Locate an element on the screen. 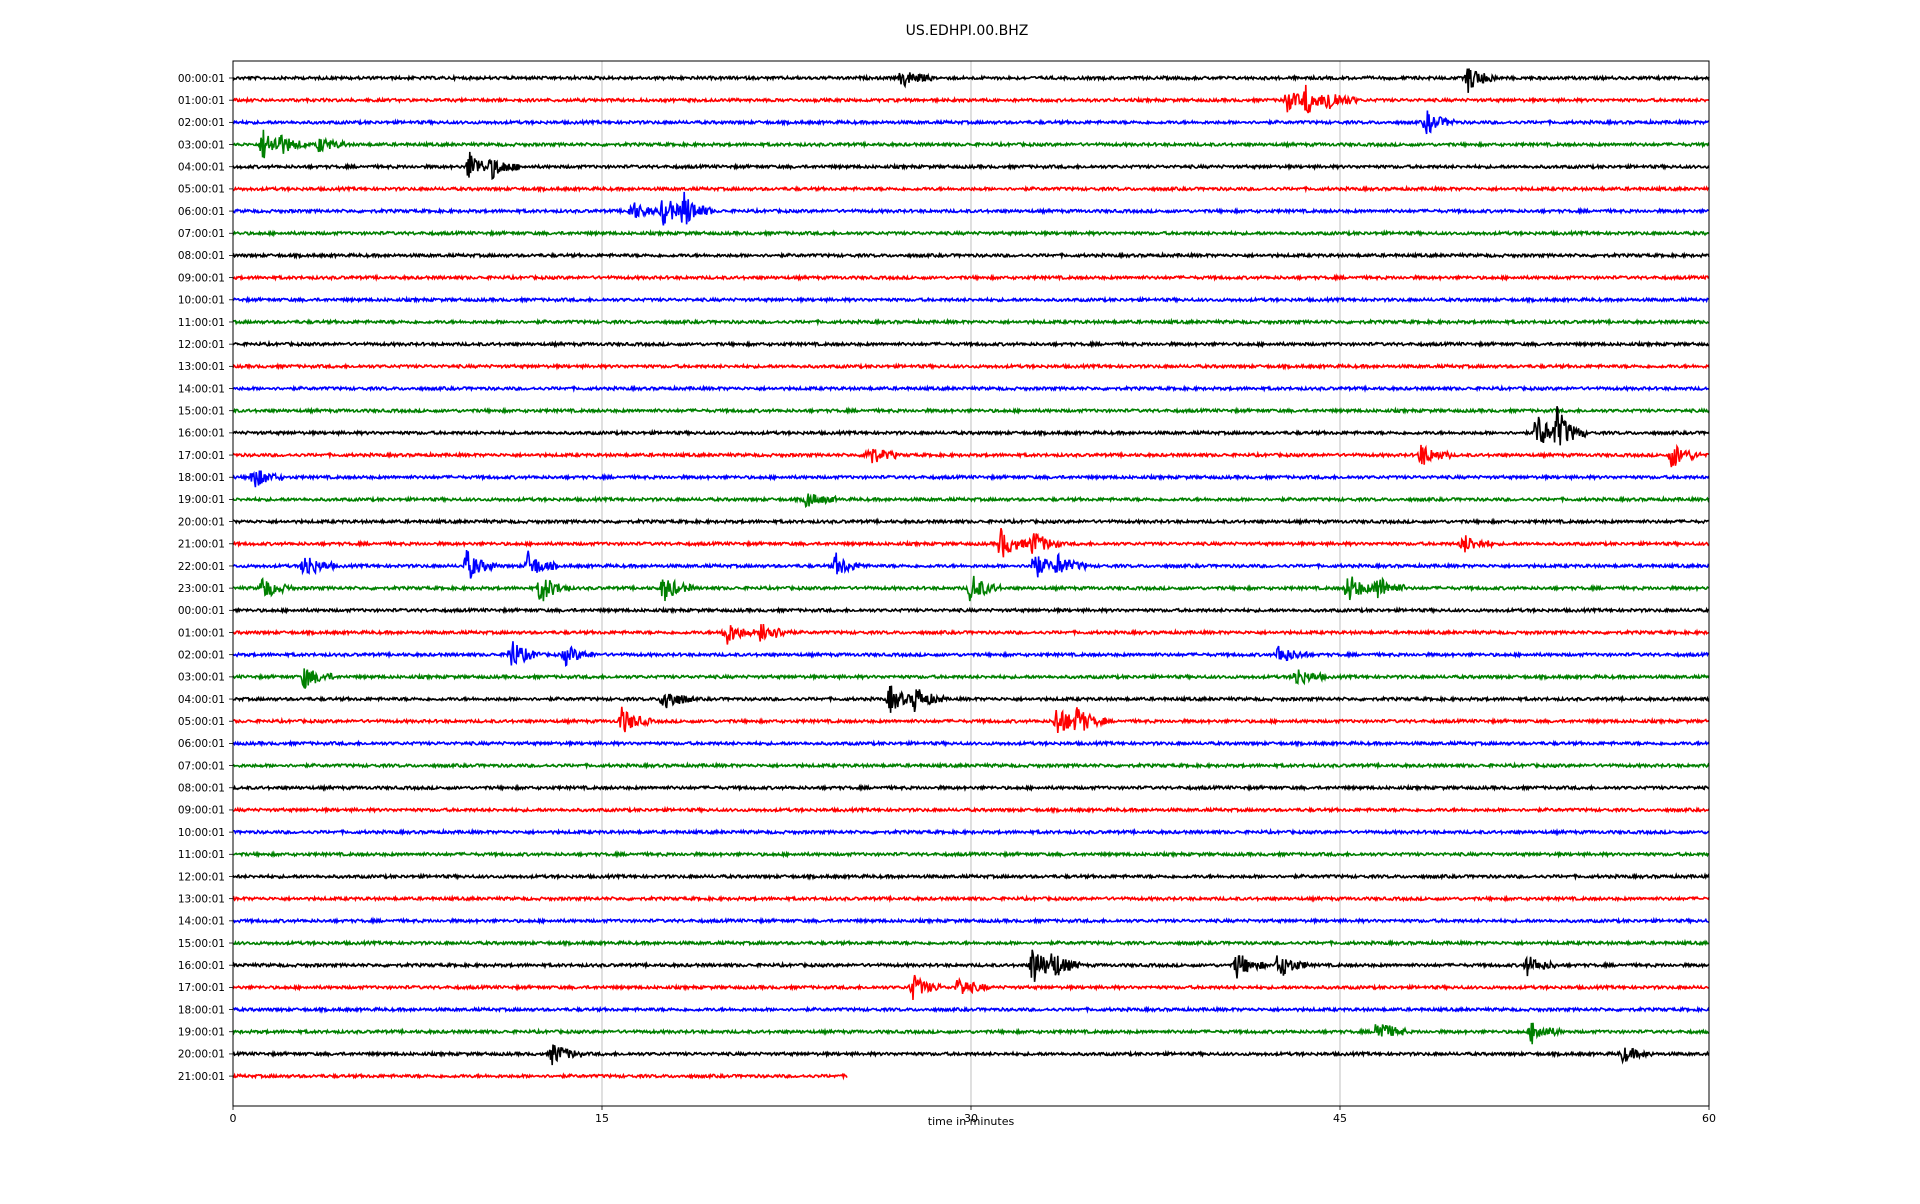 The width and height of the screenshot is (1920, 1204). x-tick-label: 30 is located at coordinates (971, 1118).